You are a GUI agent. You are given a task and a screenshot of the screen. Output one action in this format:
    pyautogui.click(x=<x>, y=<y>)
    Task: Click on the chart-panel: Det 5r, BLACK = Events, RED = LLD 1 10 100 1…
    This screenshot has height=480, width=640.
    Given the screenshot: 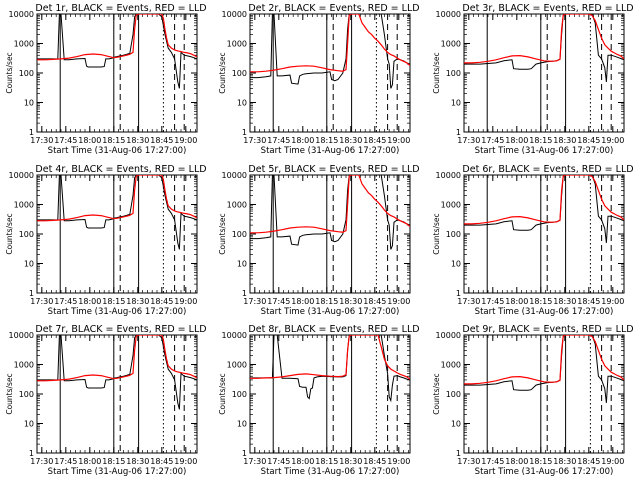 What is the action you would take?
    pyautogui.click(x=319, y=240)
    